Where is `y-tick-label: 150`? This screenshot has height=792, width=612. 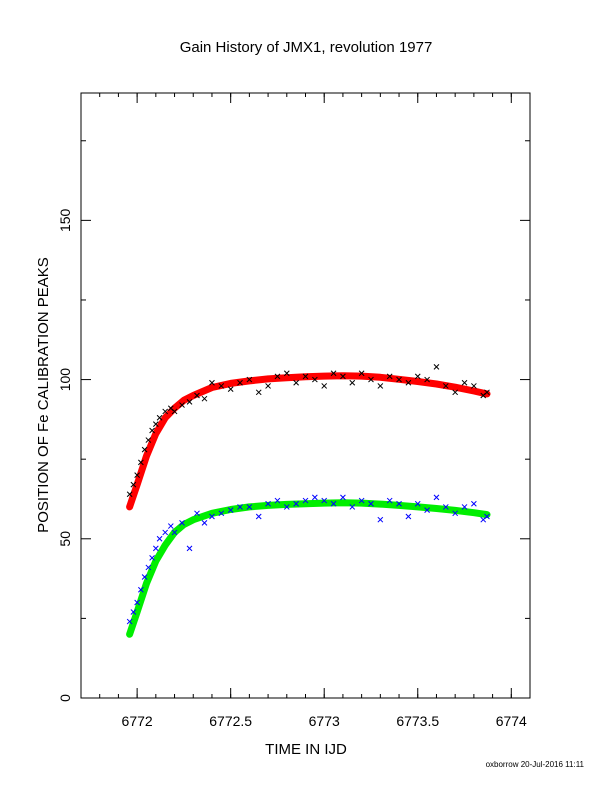 y-tick-label: 150 is located at coordinates (65, 220).